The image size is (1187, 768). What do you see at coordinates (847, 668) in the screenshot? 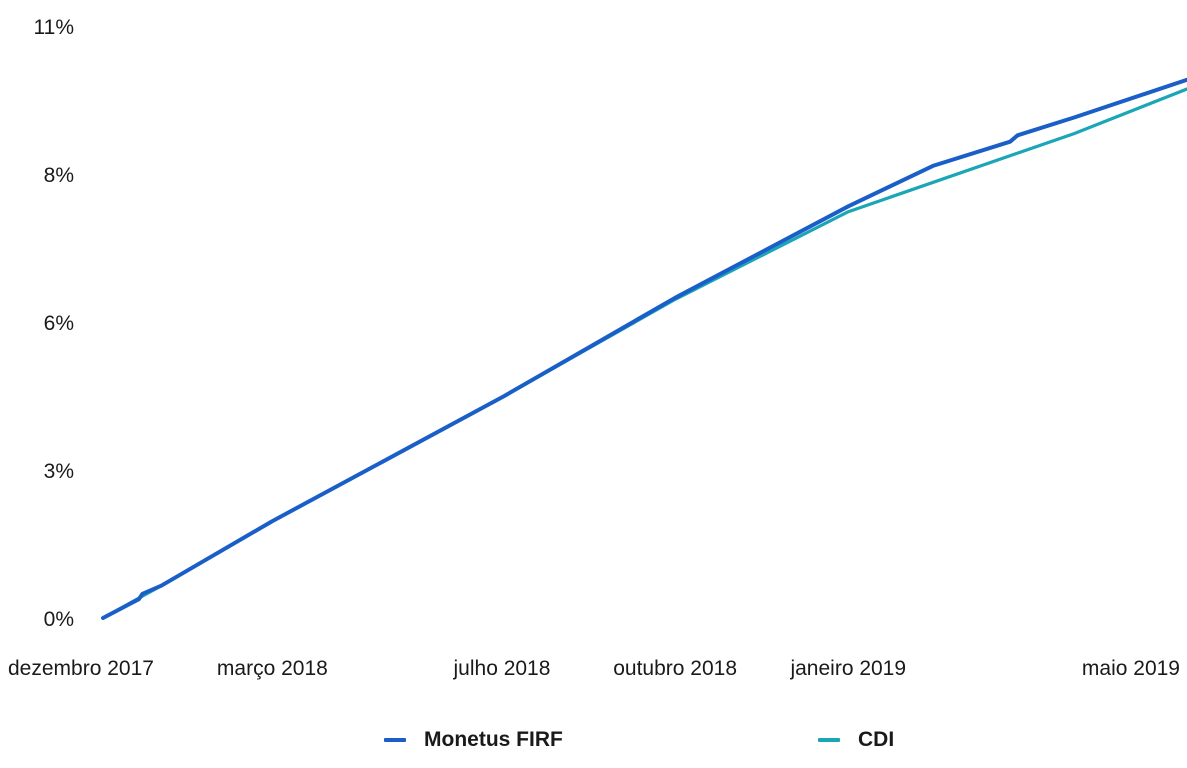
I see `x-tick-label: janeiro 2019` at bounding box center [847, 668].